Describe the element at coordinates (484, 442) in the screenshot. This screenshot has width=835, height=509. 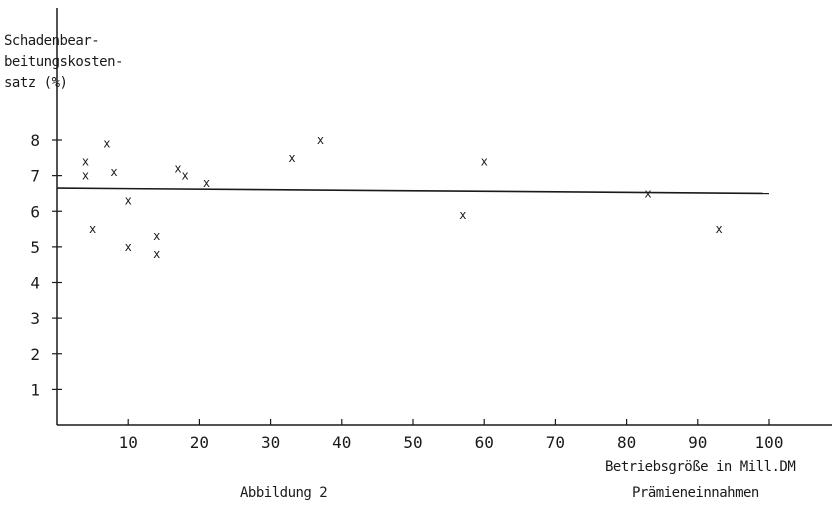
I see `x-tick-label: 60` at that location.